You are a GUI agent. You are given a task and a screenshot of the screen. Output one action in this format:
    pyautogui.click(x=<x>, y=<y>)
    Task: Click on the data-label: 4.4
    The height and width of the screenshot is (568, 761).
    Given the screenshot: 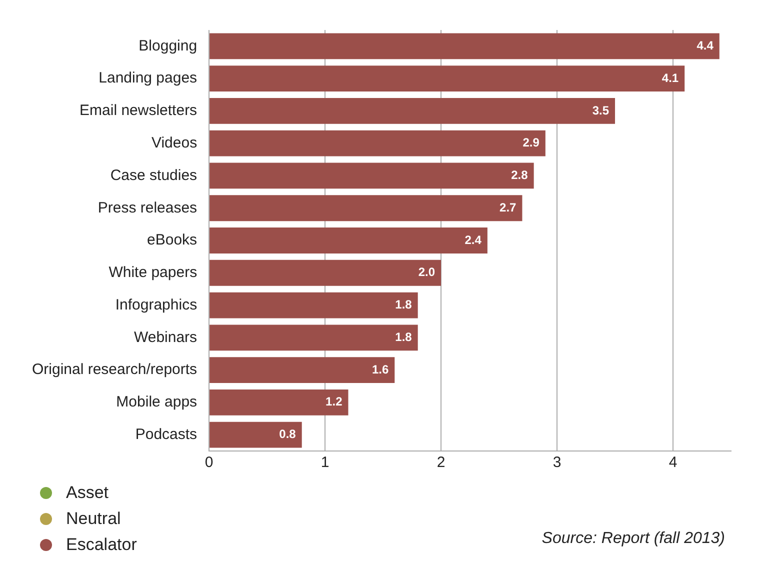 What is the action you would take?
    pyautogui.click(x=705, y=45)
    